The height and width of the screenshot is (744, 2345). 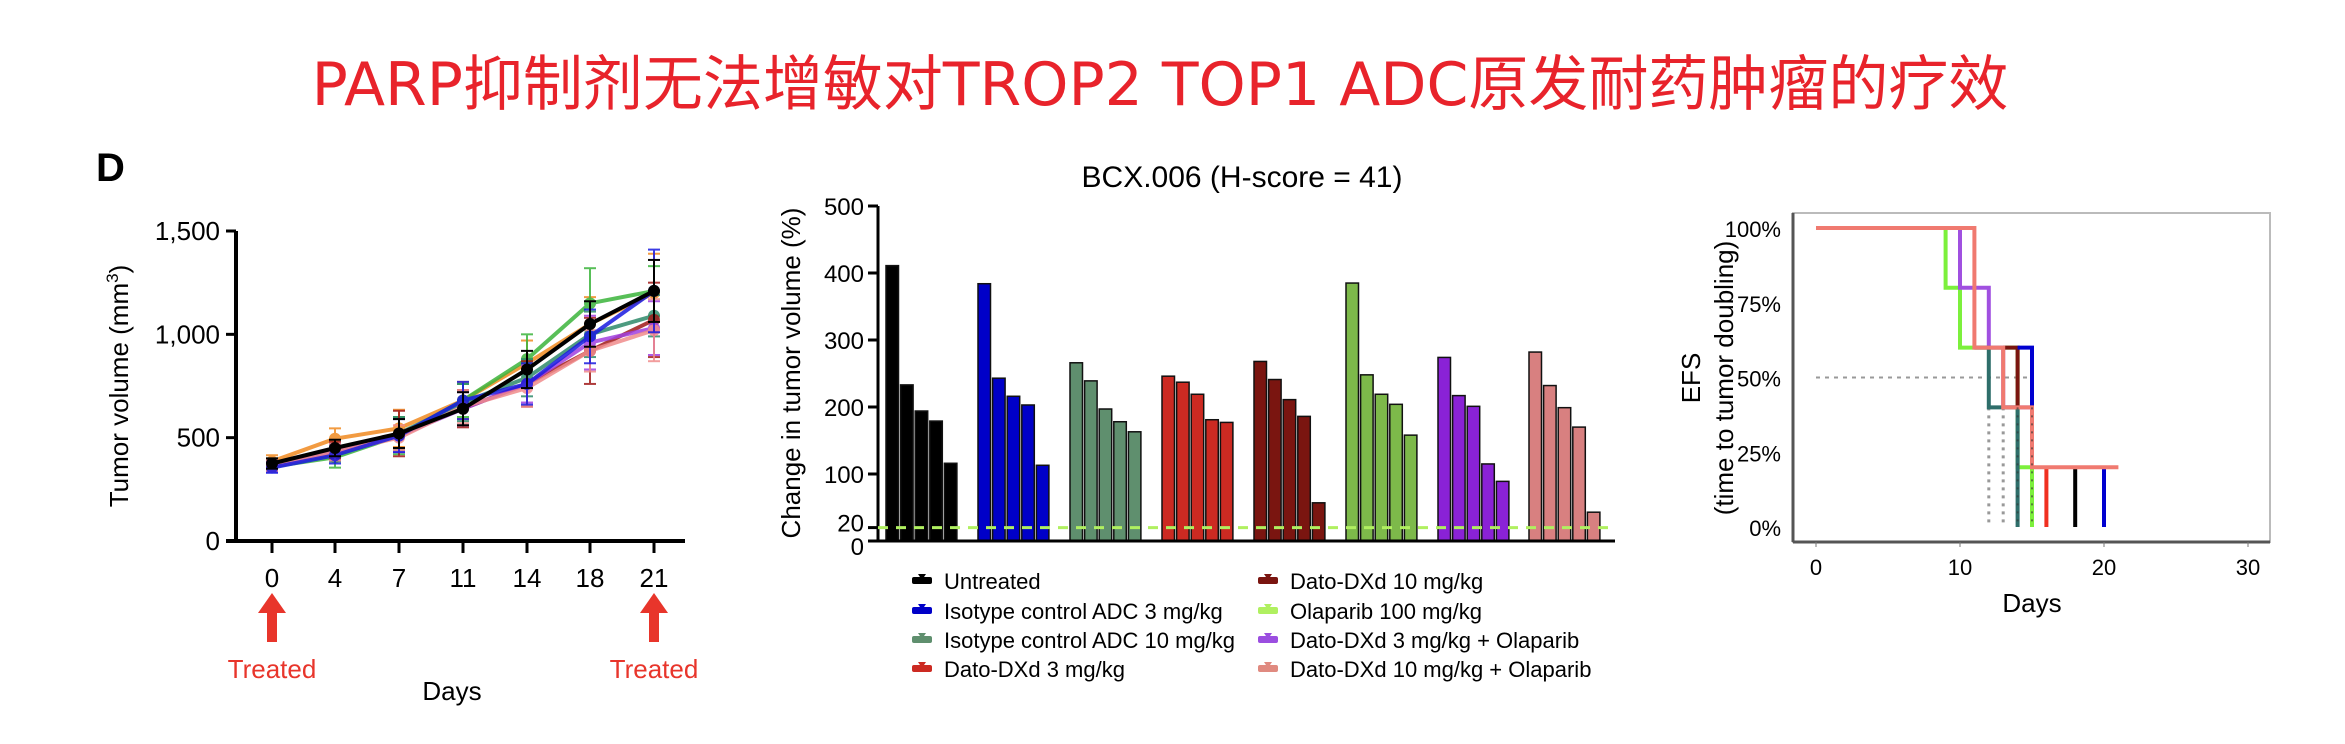 What do you see at coordinates (590, 578) in the screenshot?
I see `x-tick-label: 18` at bounding box center [590, 578].